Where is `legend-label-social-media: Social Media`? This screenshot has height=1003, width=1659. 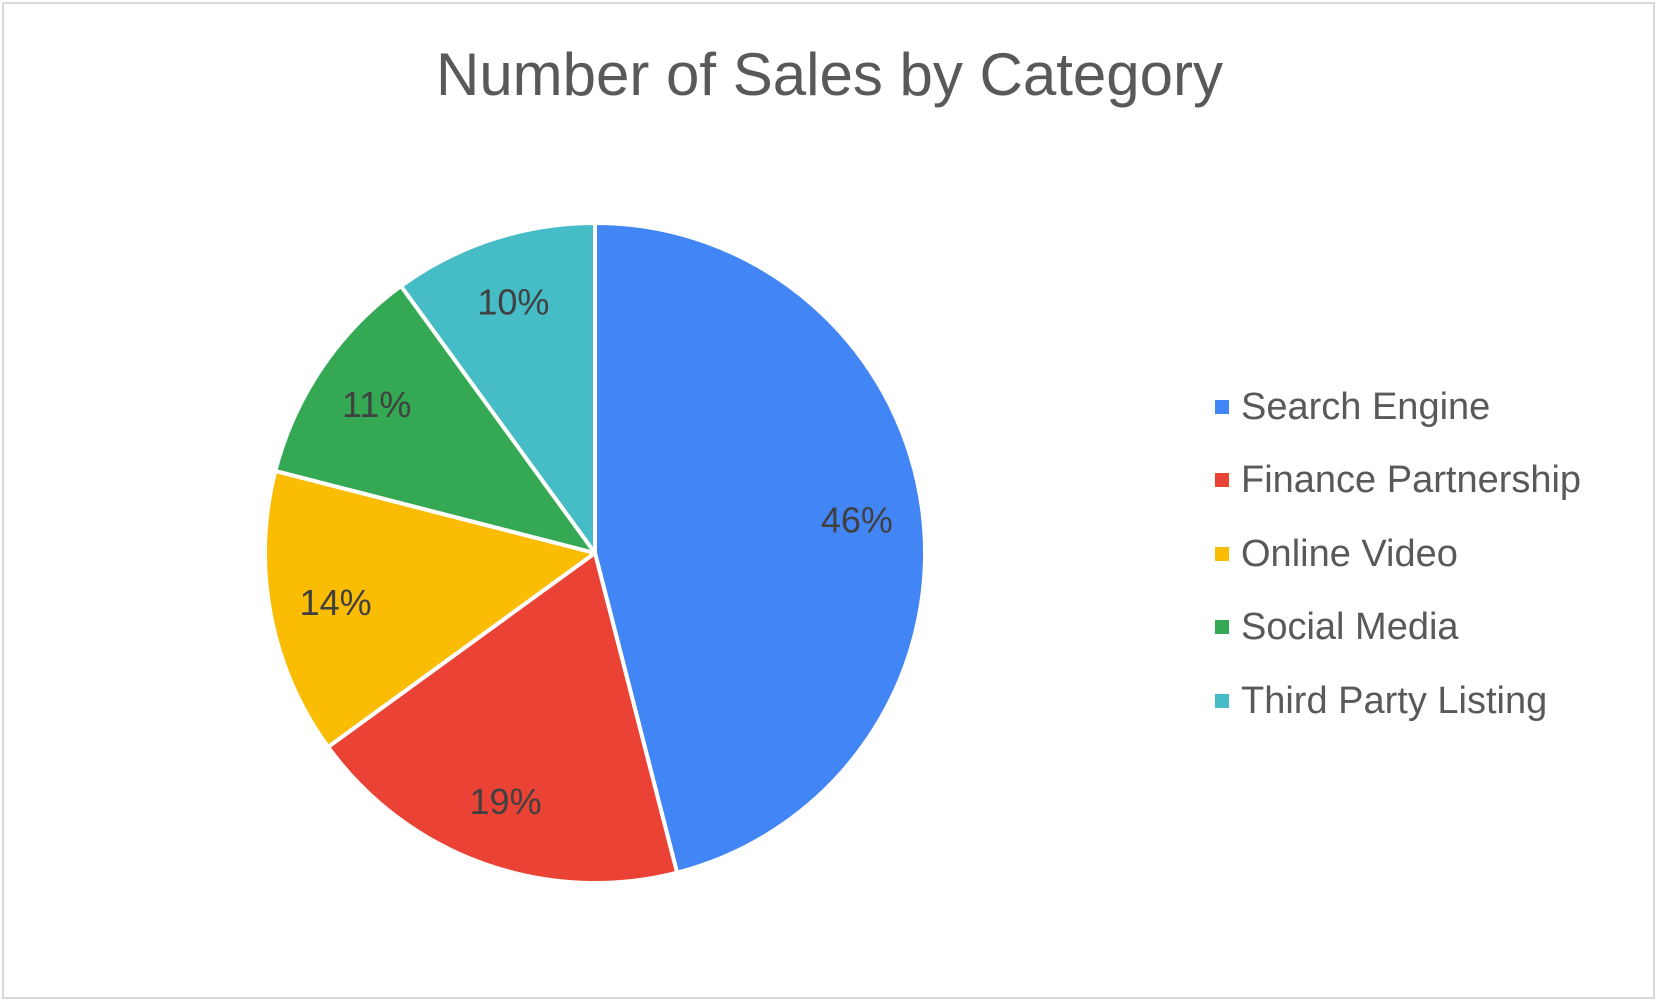 legend-label-social-media: Social Media is located at coordinates (1350, 626).